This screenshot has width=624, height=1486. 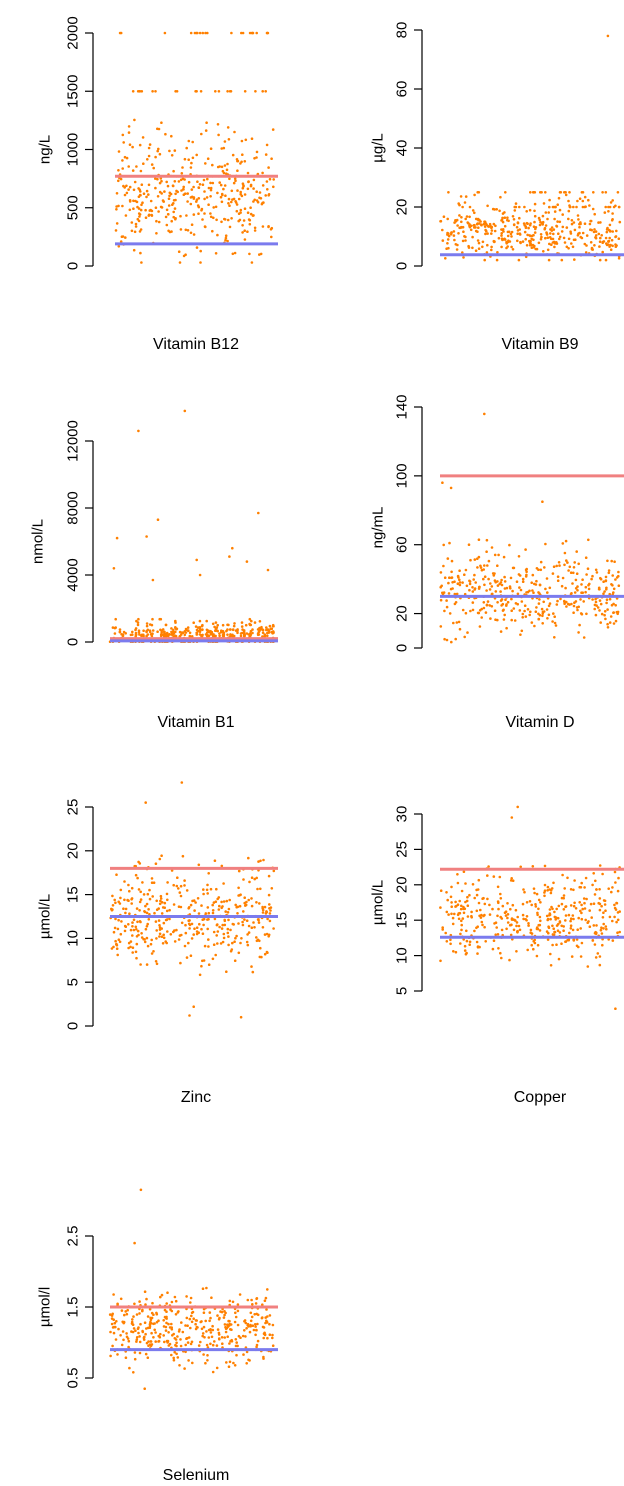 What do you see at coordinates (402, 955) in the screenshot?
I see `y-tick-label: 10` at bounding box center [402, 955].